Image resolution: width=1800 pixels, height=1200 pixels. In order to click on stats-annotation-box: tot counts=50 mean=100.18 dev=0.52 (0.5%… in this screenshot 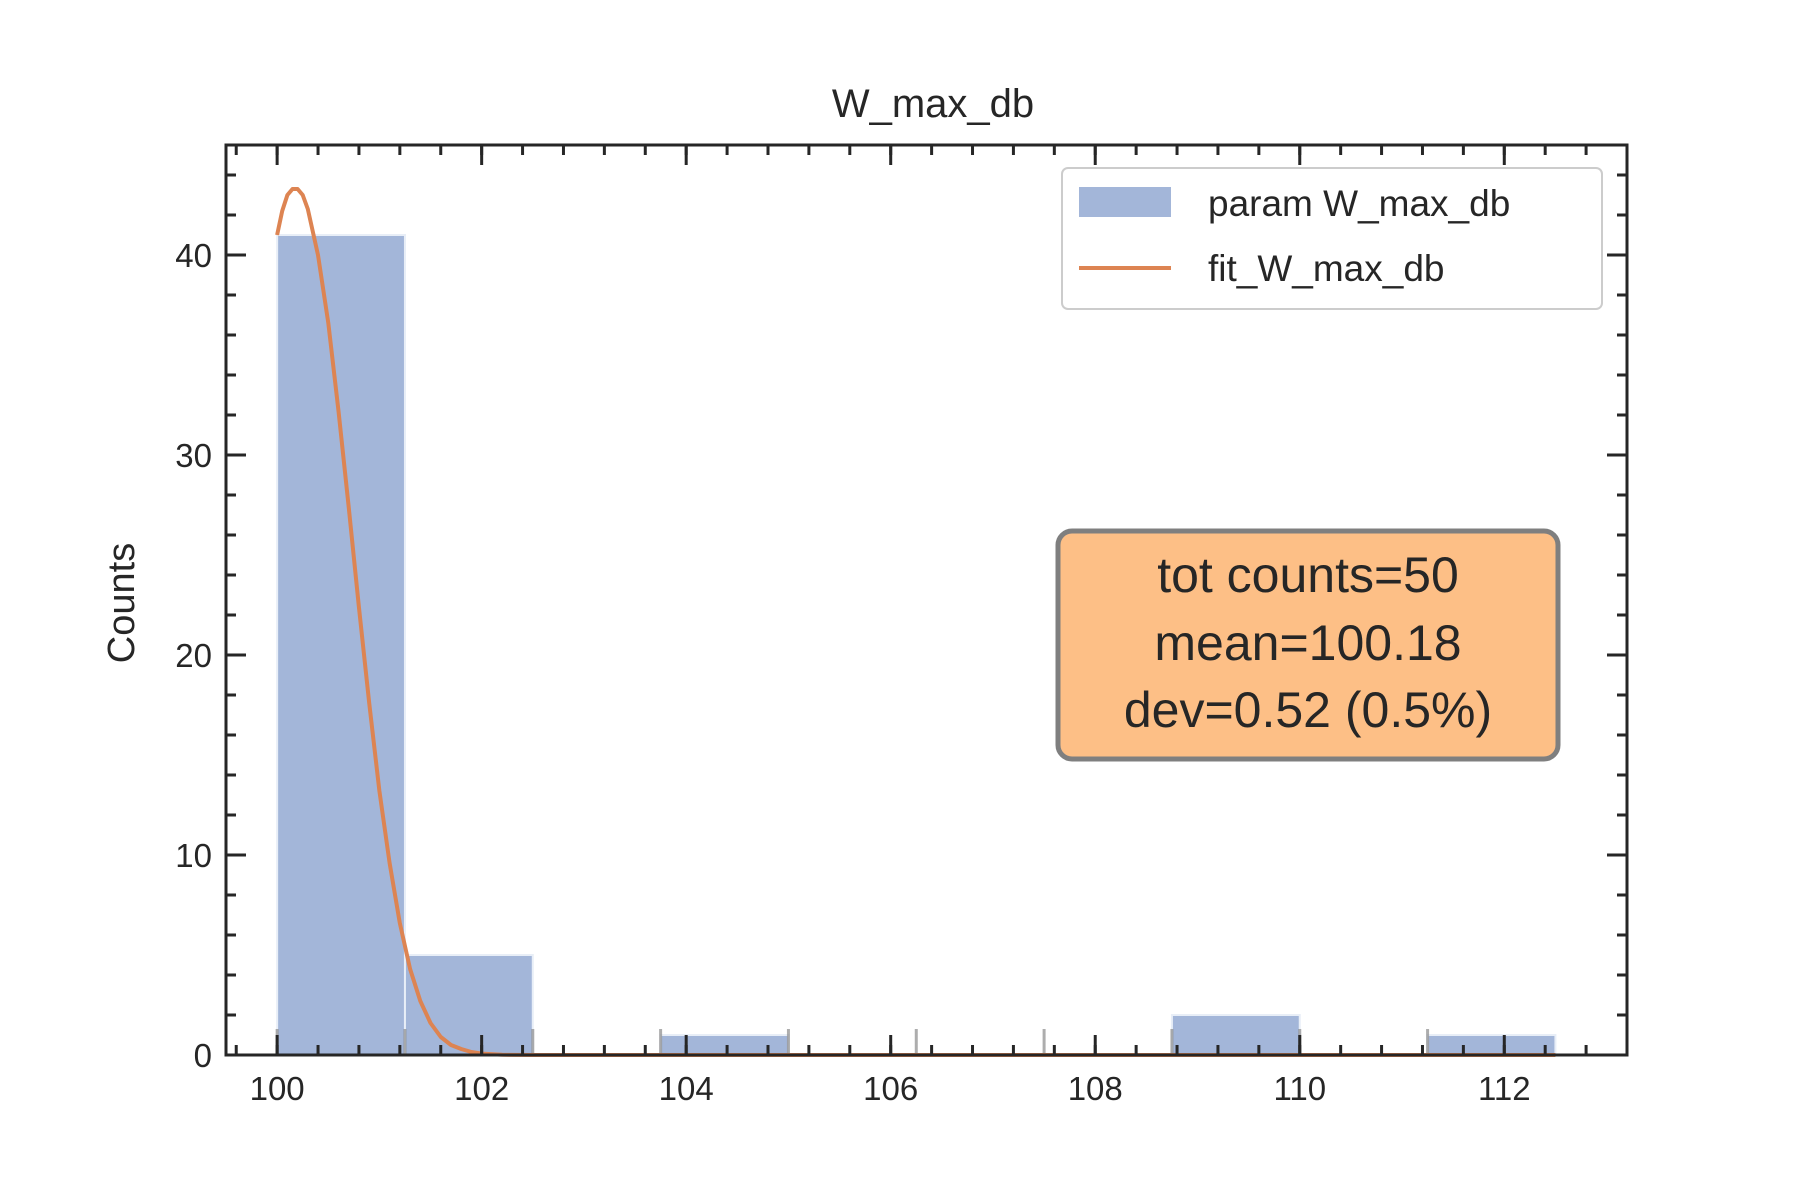, I will do `click(1308, 645)`.